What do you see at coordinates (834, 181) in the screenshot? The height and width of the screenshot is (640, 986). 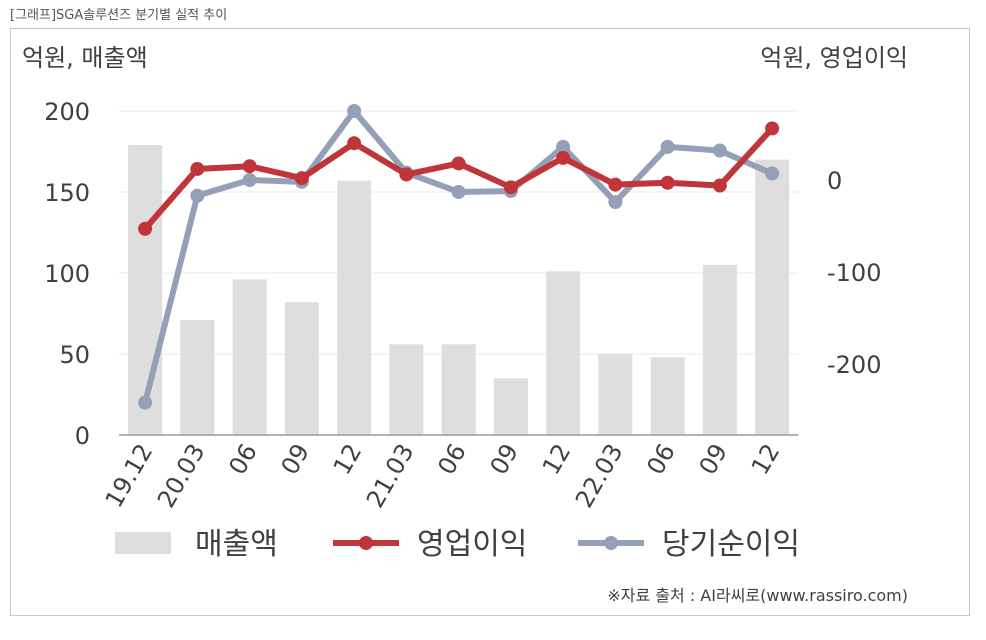 I see `right-axis-tick-label: 0` at bounding box center [834, 181].